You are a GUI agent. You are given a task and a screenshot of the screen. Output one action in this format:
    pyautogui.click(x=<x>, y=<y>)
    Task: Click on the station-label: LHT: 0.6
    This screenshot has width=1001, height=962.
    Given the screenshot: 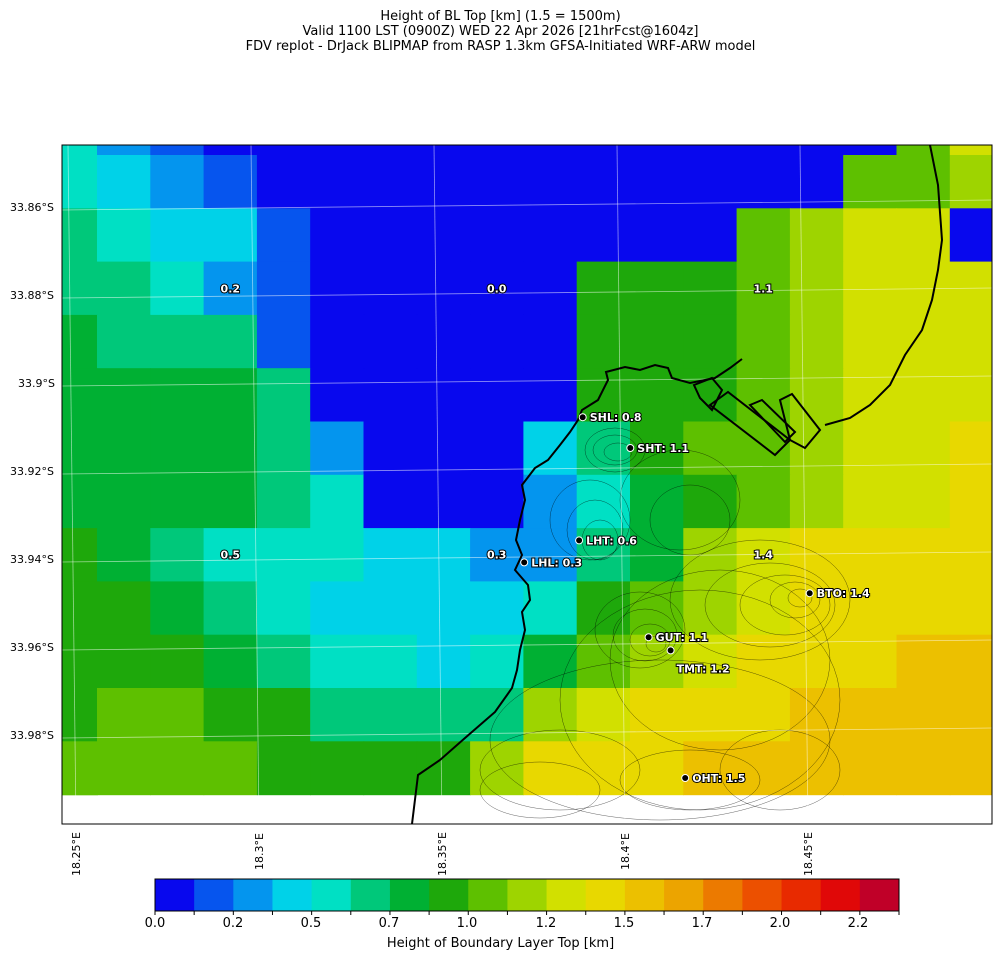 What is the action you would take?
    pyautogui.click(x=611, y=540)
    